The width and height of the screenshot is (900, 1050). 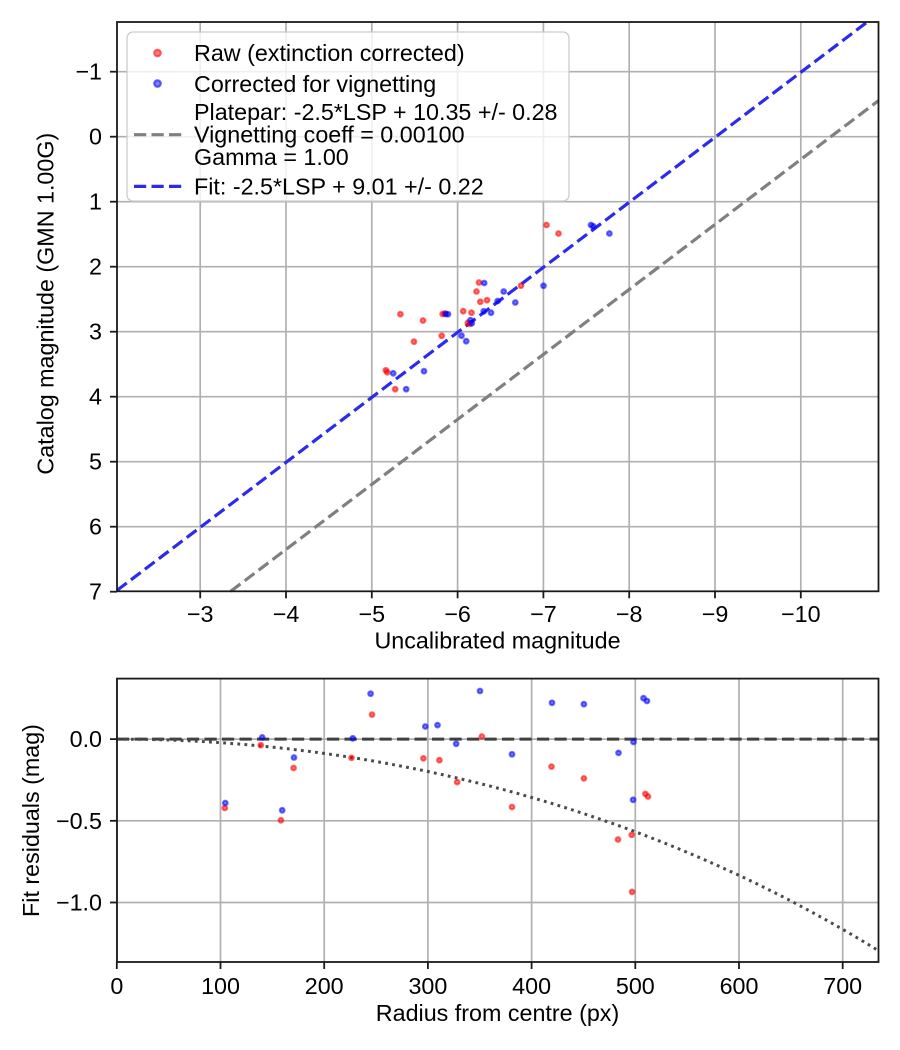 What do you see at coordinates (200, 614) in the screenshot?
I see `svg-text: −3` at bounding box center [200, 614].